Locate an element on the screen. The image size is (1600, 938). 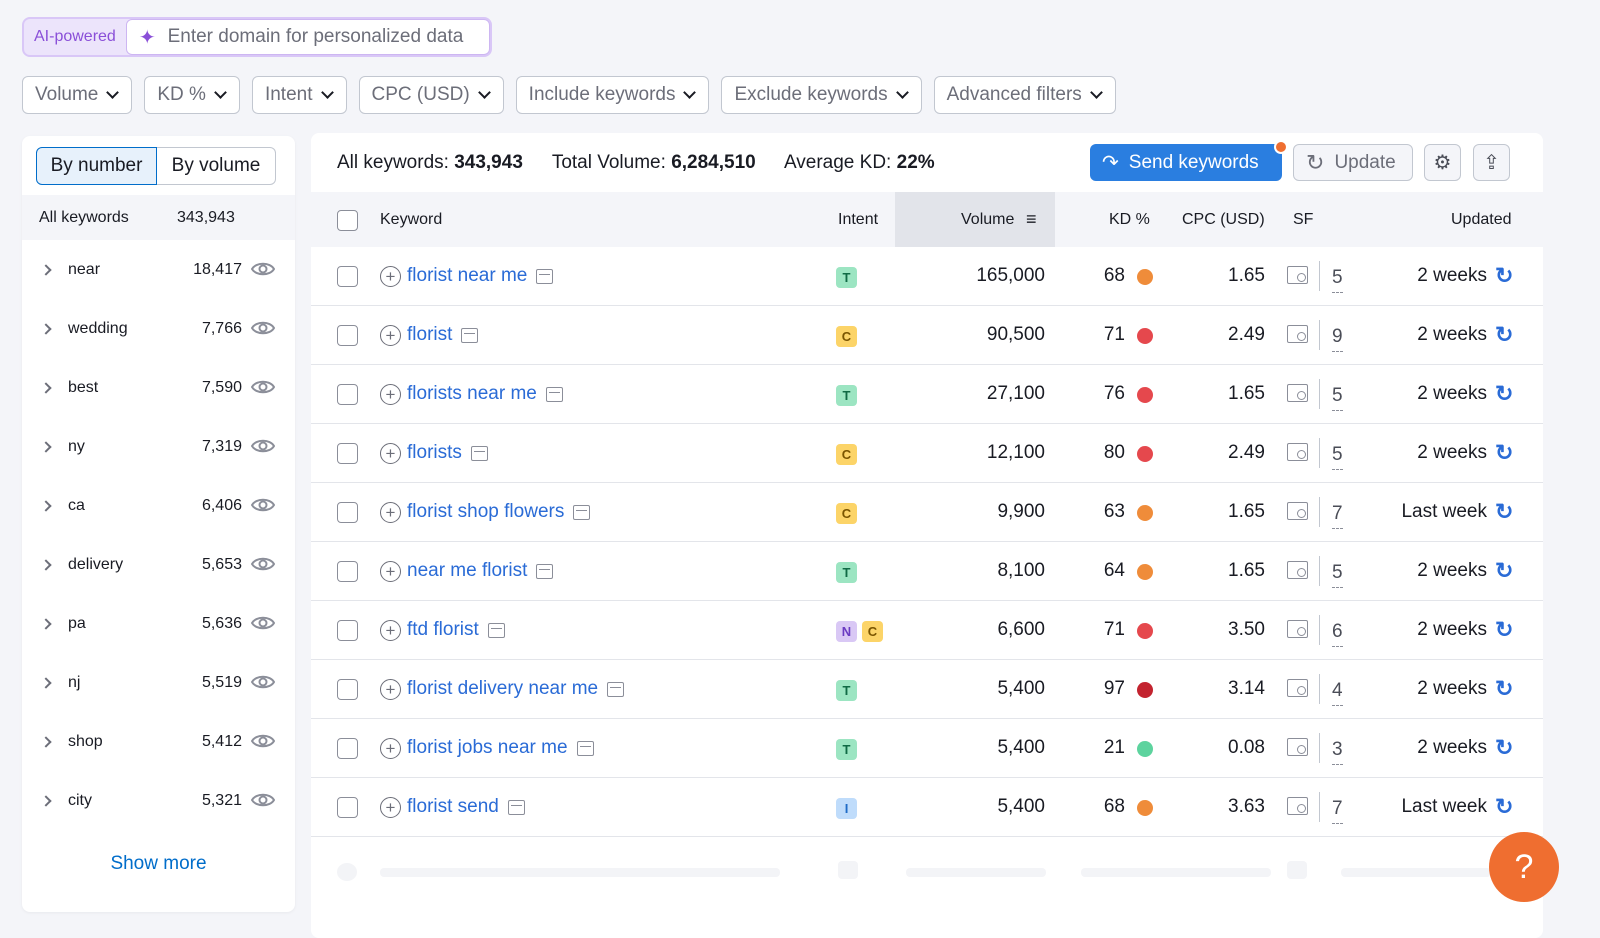
filter-volume: Volume is located at coordinates (77, 95).